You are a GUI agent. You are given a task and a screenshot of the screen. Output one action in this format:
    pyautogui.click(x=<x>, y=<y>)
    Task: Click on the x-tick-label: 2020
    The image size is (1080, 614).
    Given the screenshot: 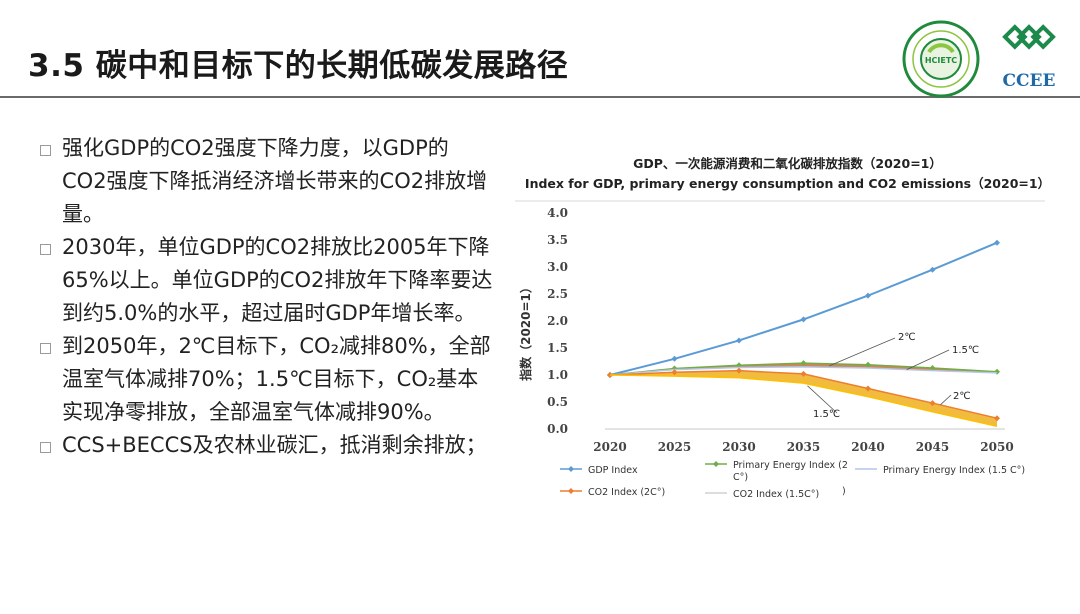 What is the action you would take?
    pyautogui.click(x=609, y=447)
    